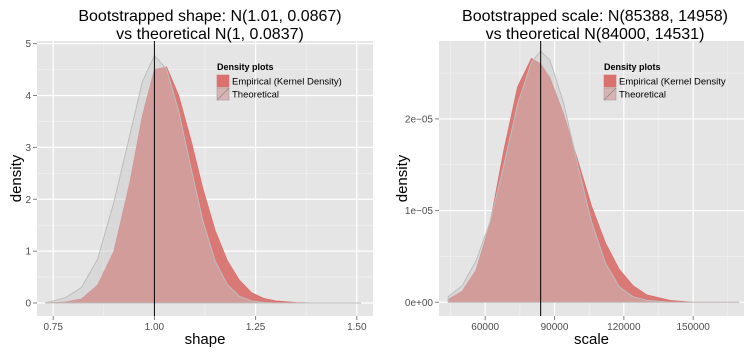 The width and height of the screenshot is (746, 354). Describe the element at coordinates (28, 200) in the screenshot. I see `y-tick-label: 2` at that location.